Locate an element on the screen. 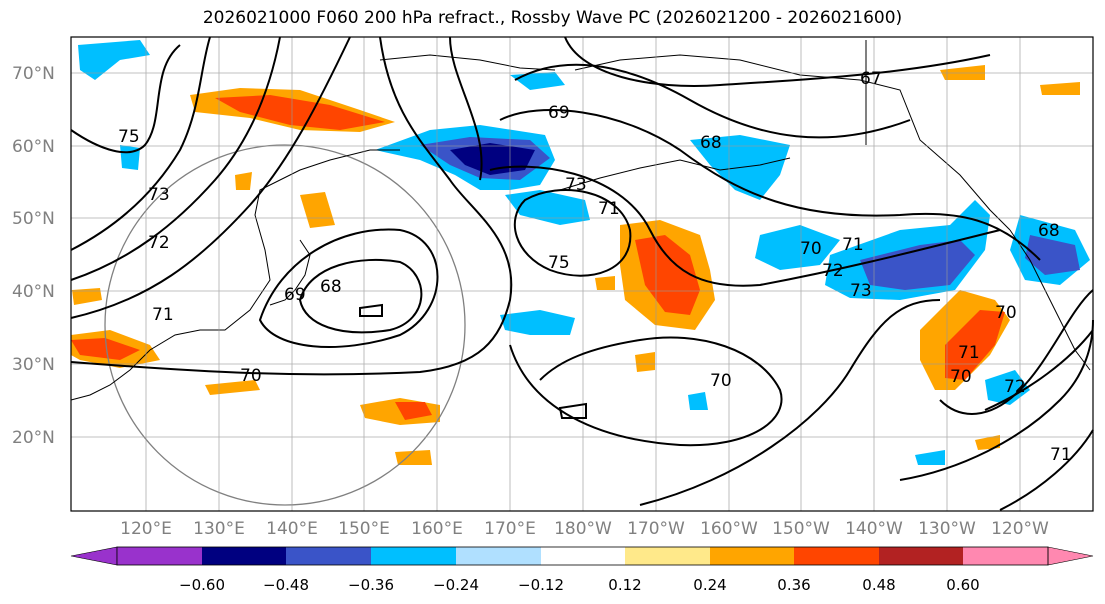 The image size is (1105, 604). lat-label: 70°N is located at coordinates (33, 74).